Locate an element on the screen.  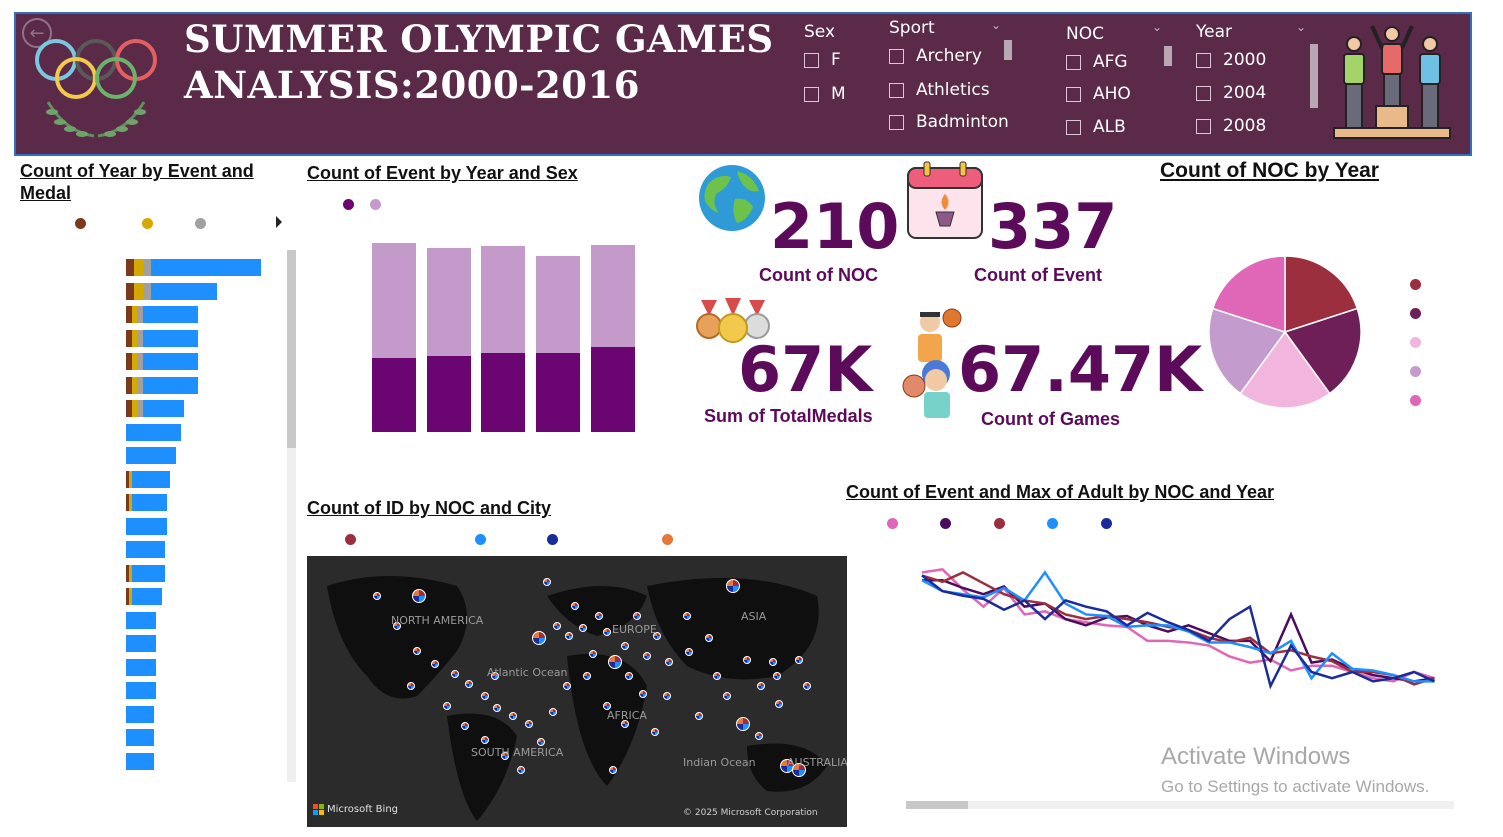
slicer-noc-item-afg: AFG is located at coordinates (1097, 62).